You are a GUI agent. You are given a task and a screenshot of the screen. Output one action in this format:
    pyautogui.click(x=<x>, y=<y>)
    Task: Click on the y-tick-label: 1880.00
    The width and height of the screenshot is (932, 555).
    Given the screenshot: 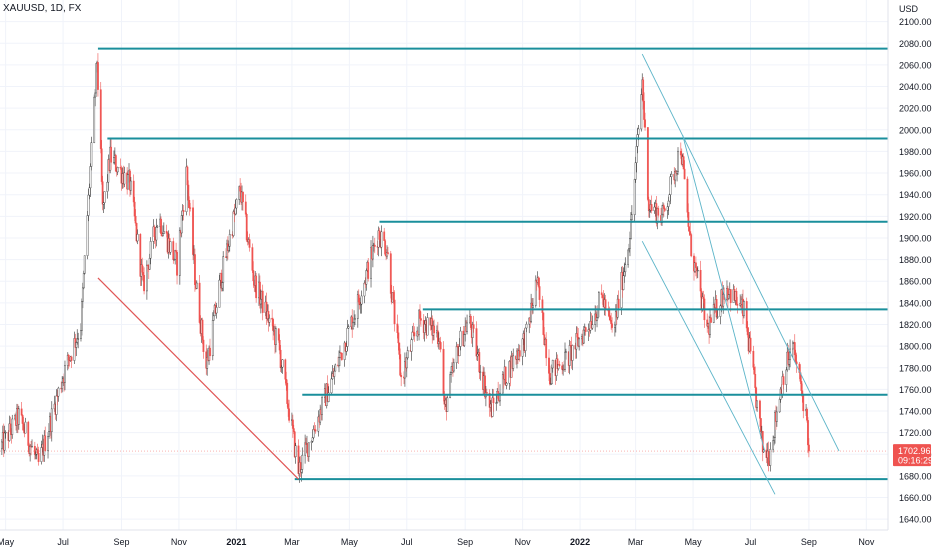 What is the action you would take?
    pyautogui.click(x=915, y=260)
    